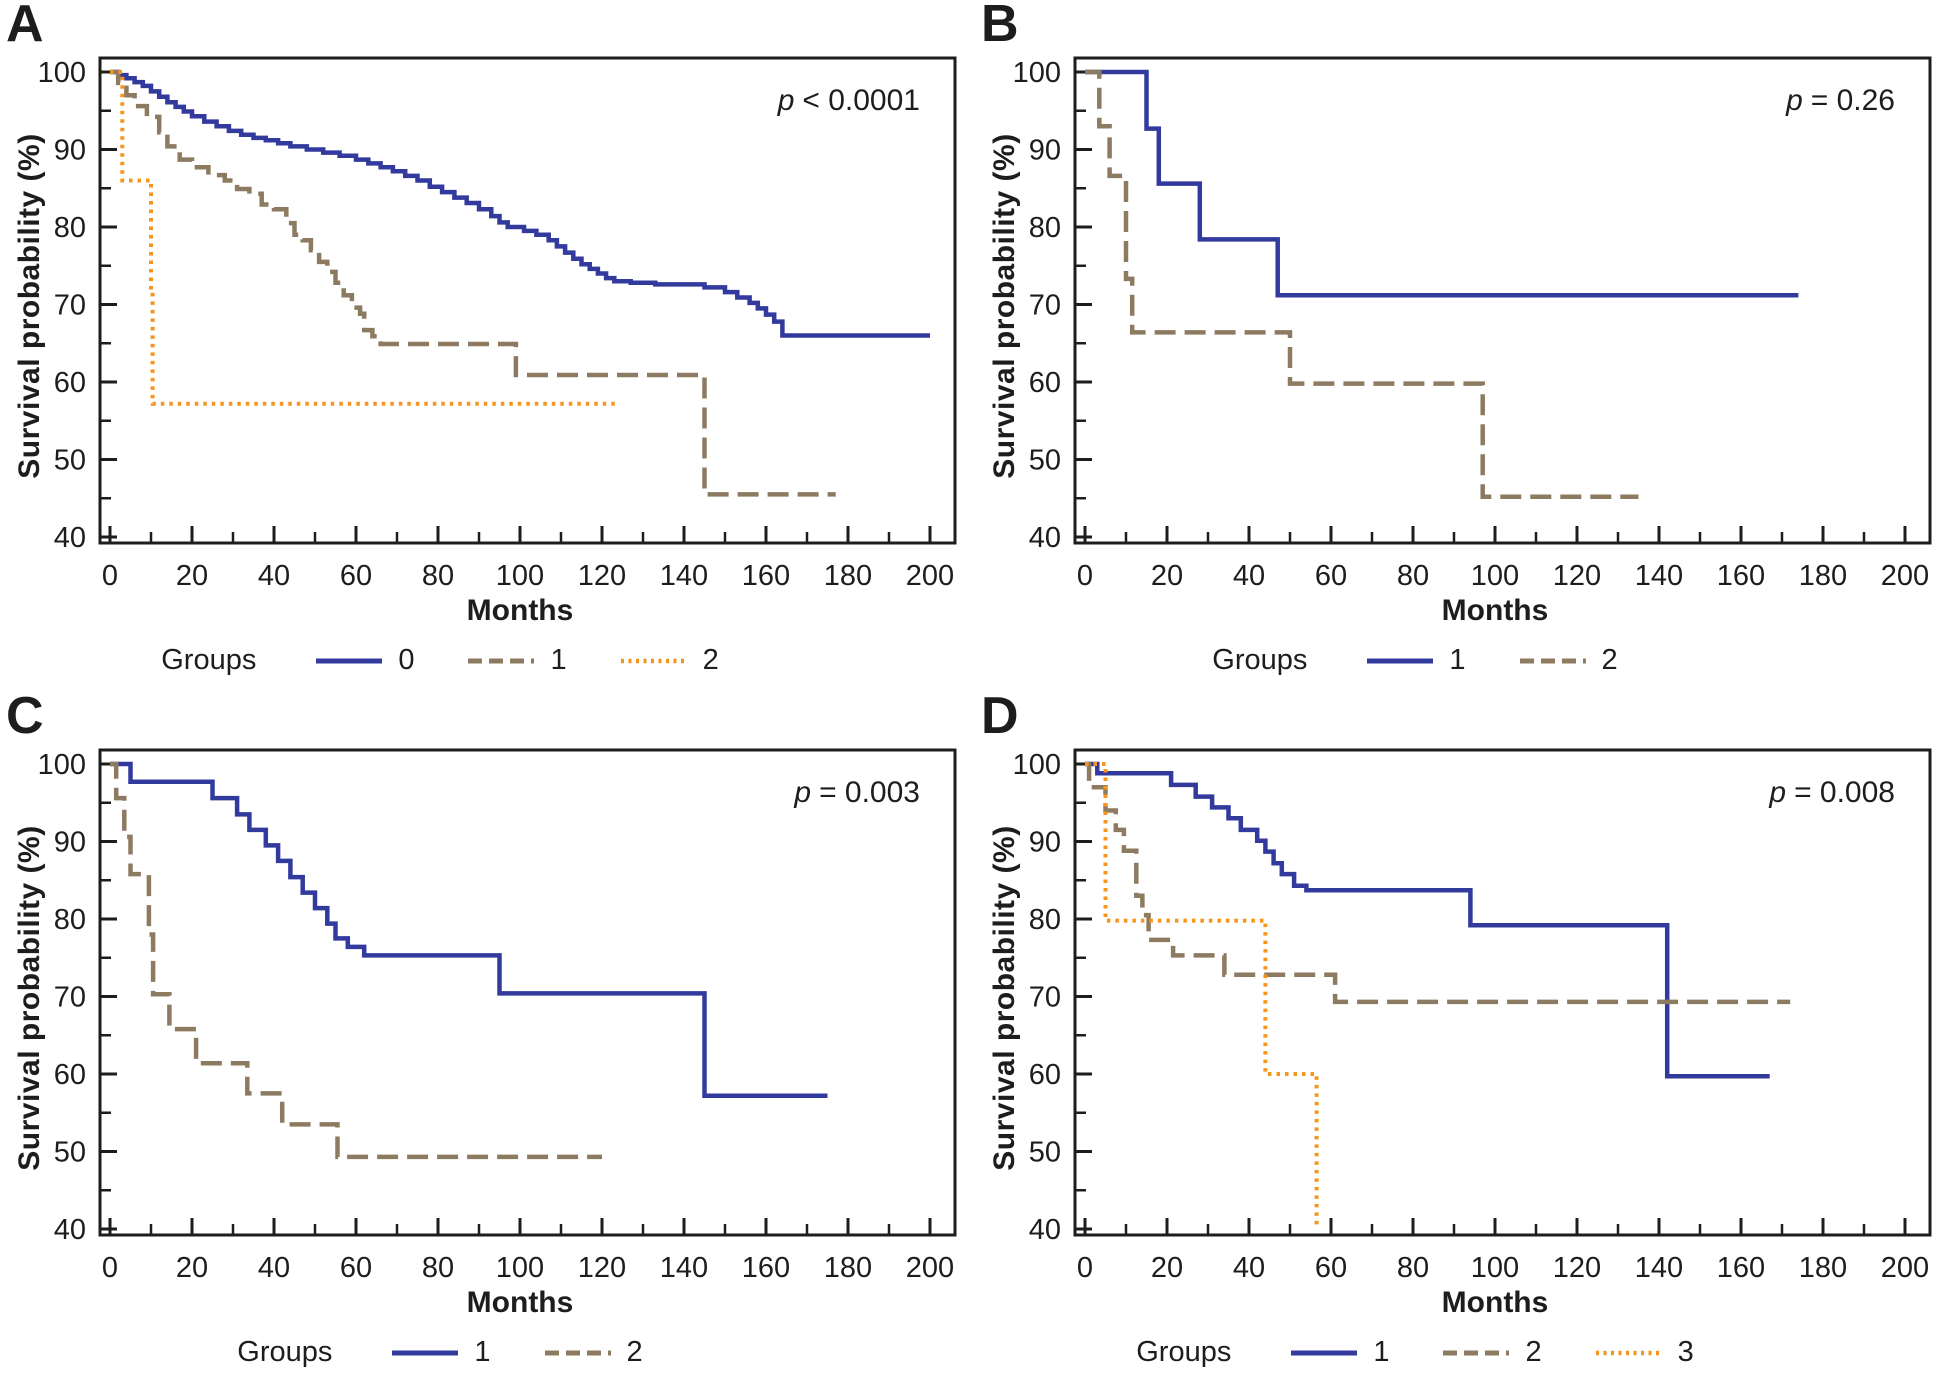  Describe the element at coordinates (1085, 576) in the screenshot. I see `x-tick-label: 0` at that location.